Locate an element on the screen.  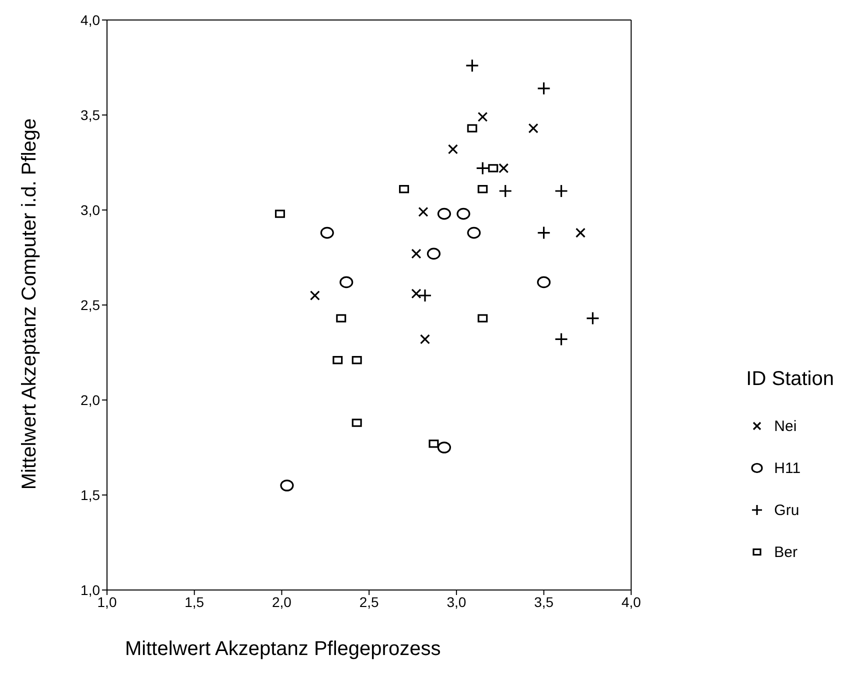
y-tick-label: 3,5 is located at coordinates (90, 114).